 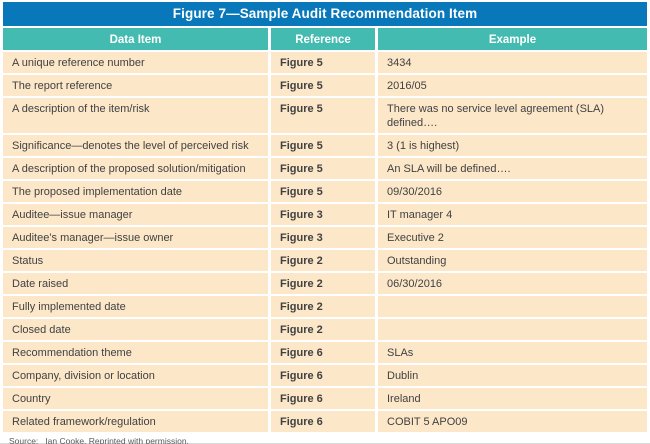 What do you see at coordinates (512, 62) in the screenshot?
I see `row-example: 3434` at bounding box center [512, 62].